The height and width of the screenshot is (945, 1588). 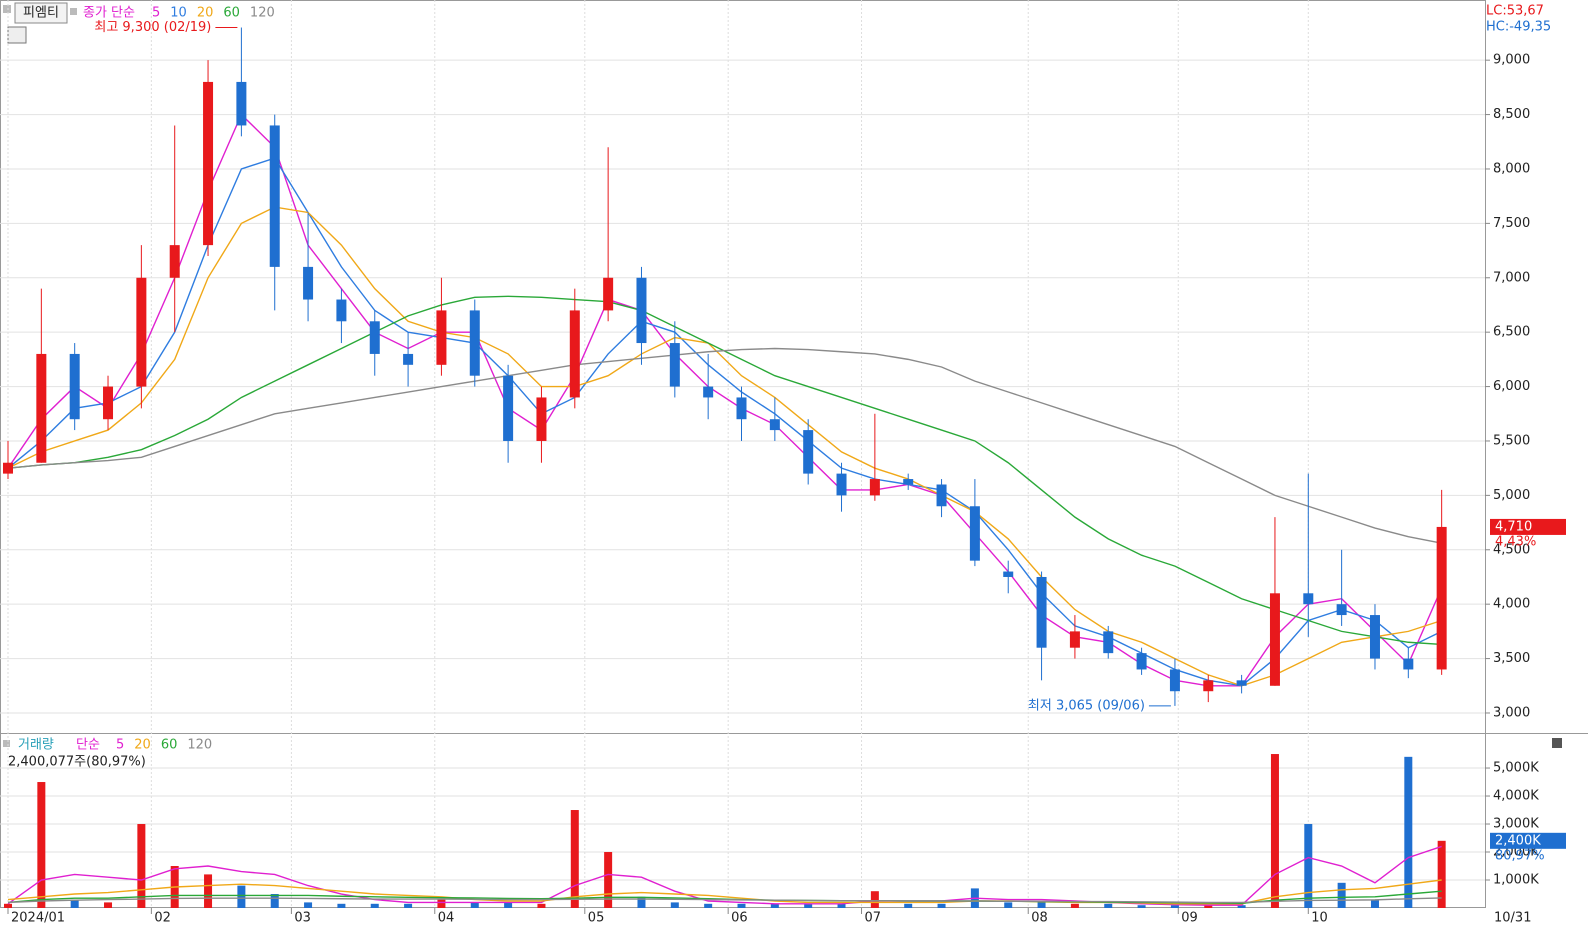 What do you see at coordinates (17, 35) in the screenshot?
I see `table-icon` at bounding box center [17, 35].